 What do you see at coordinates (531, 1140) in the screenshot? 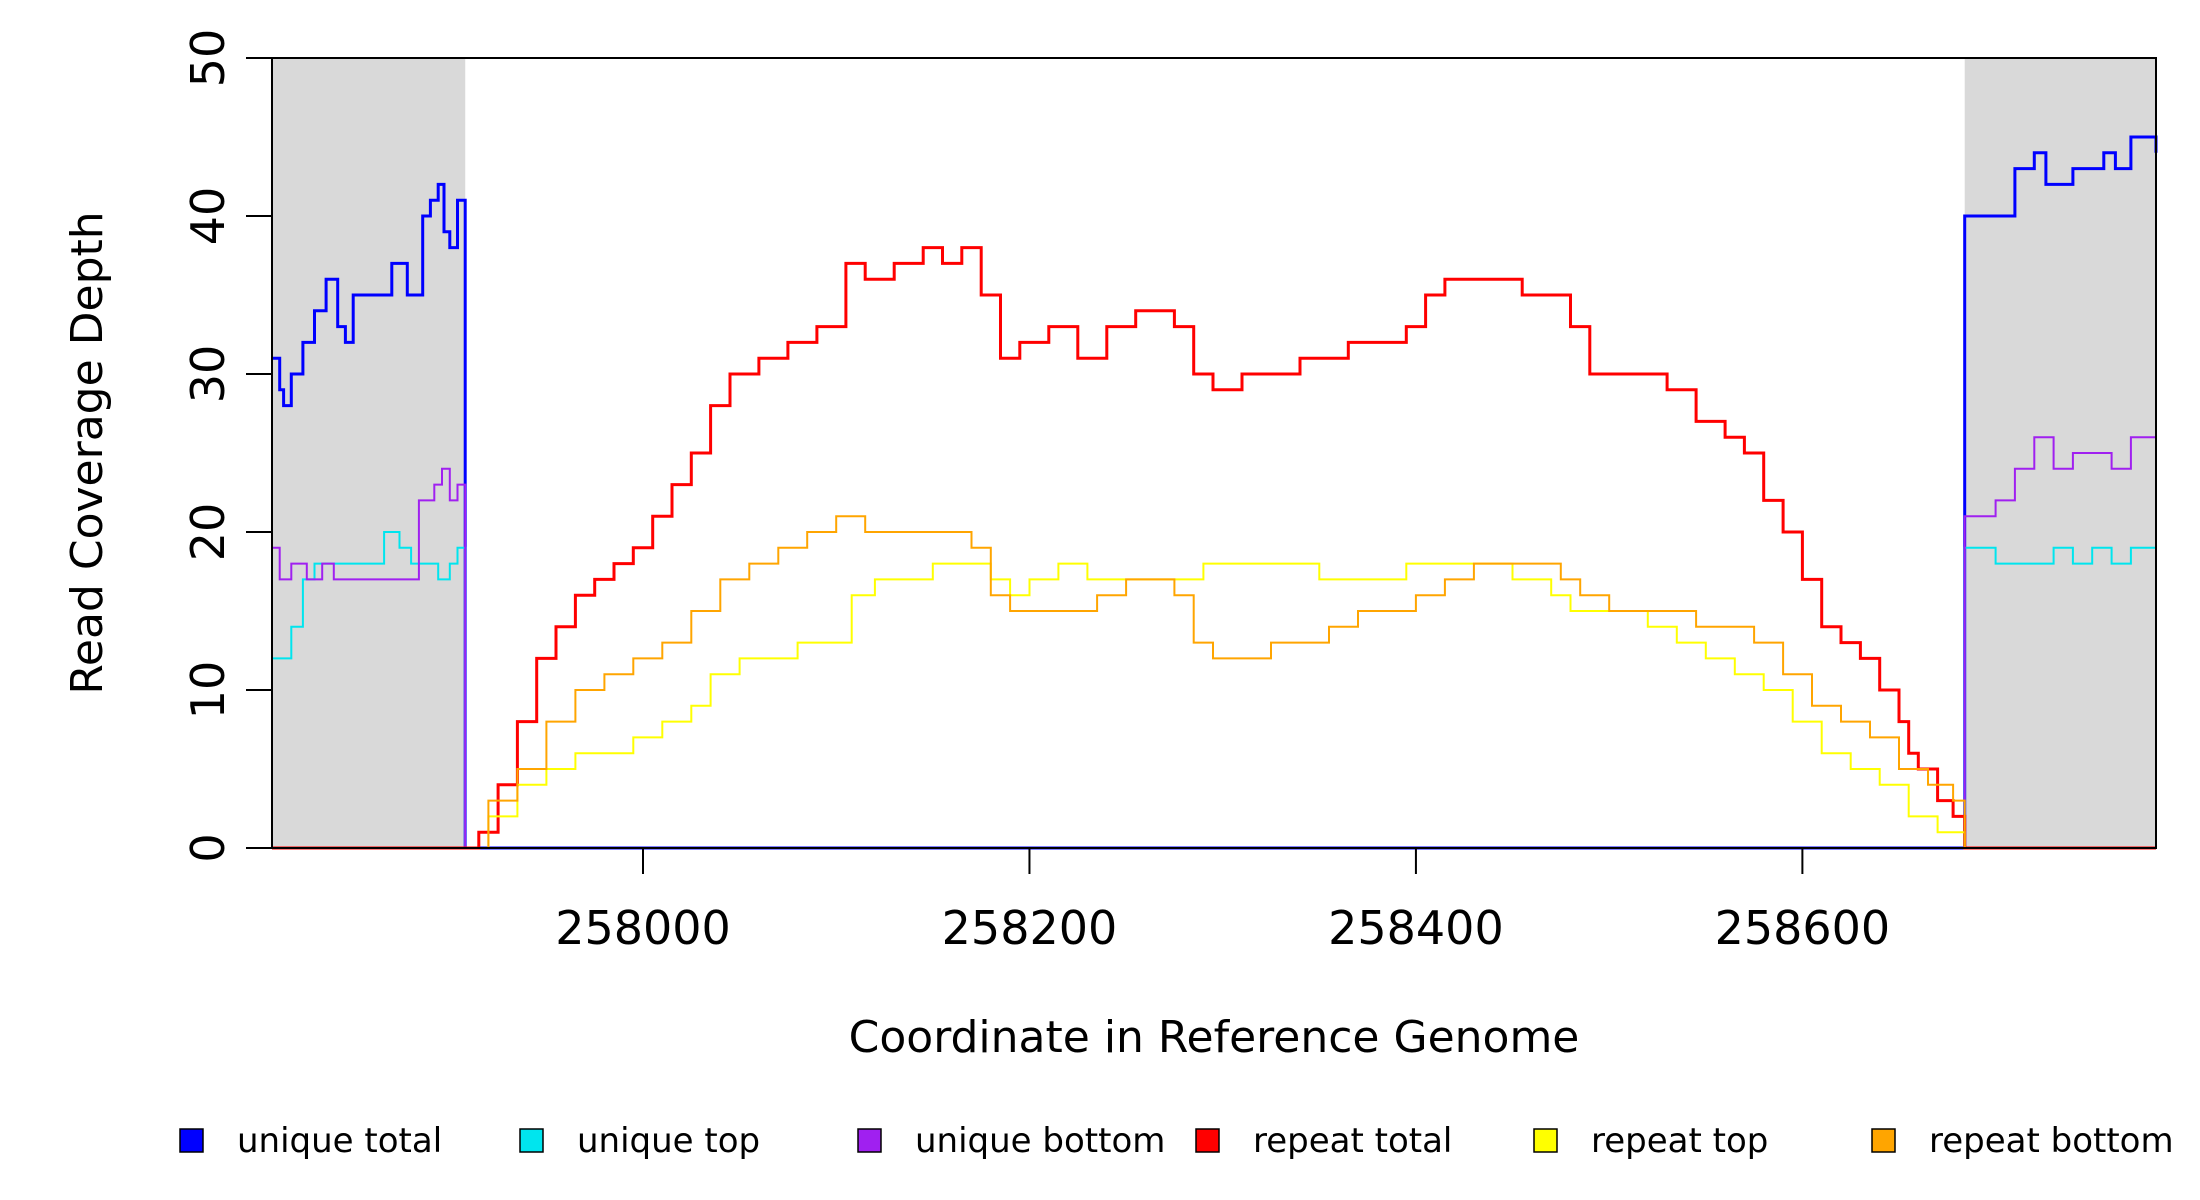
I see `legend-swatch-unique-top` at bounding box center [531, 1140].